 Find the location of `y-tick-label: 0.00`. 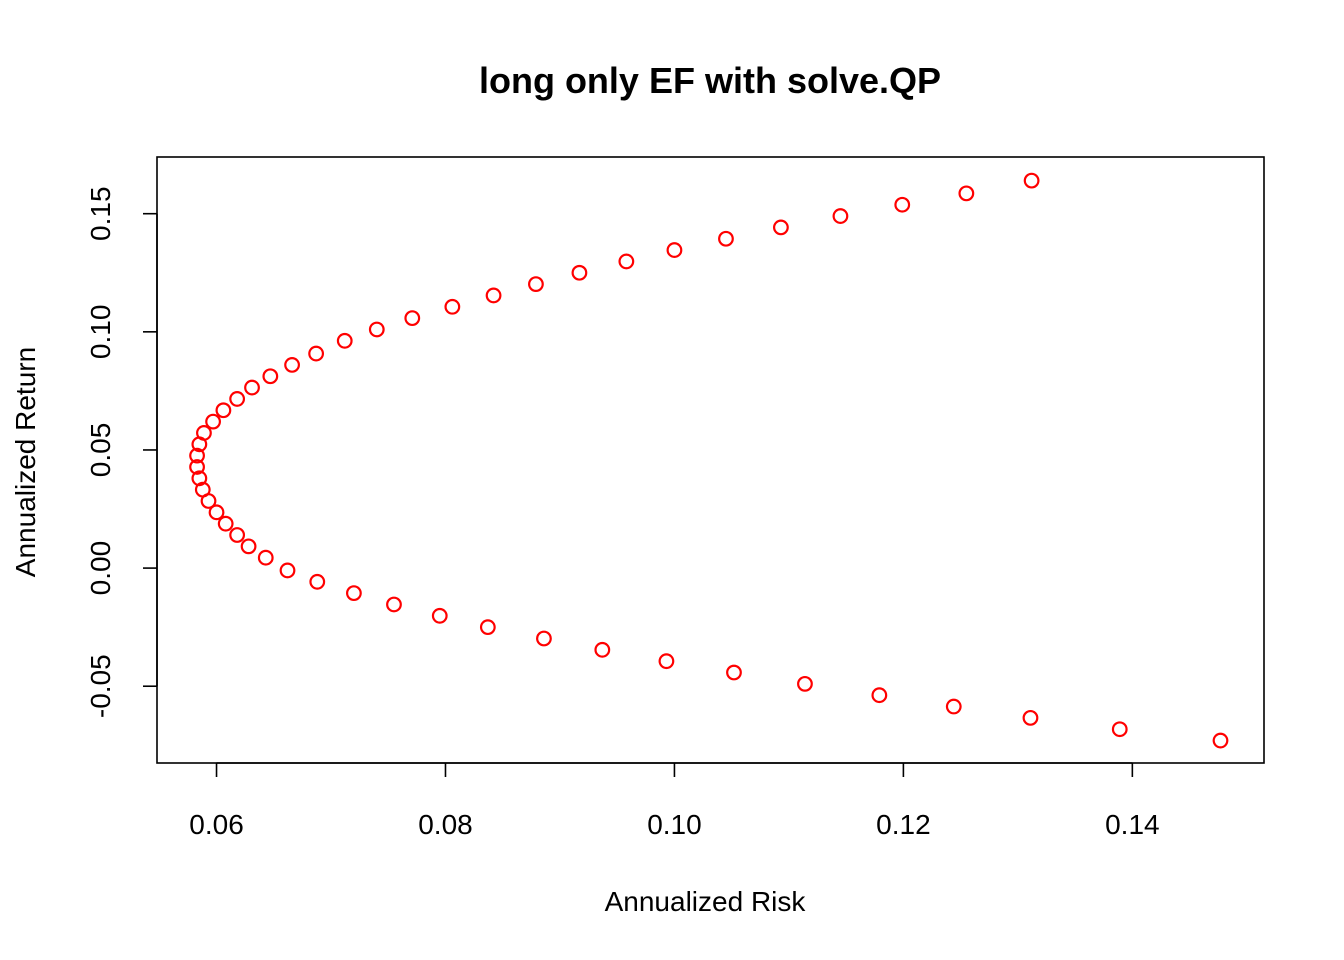

y-tick-label: 0.00 is located at coordinates (100, 568).